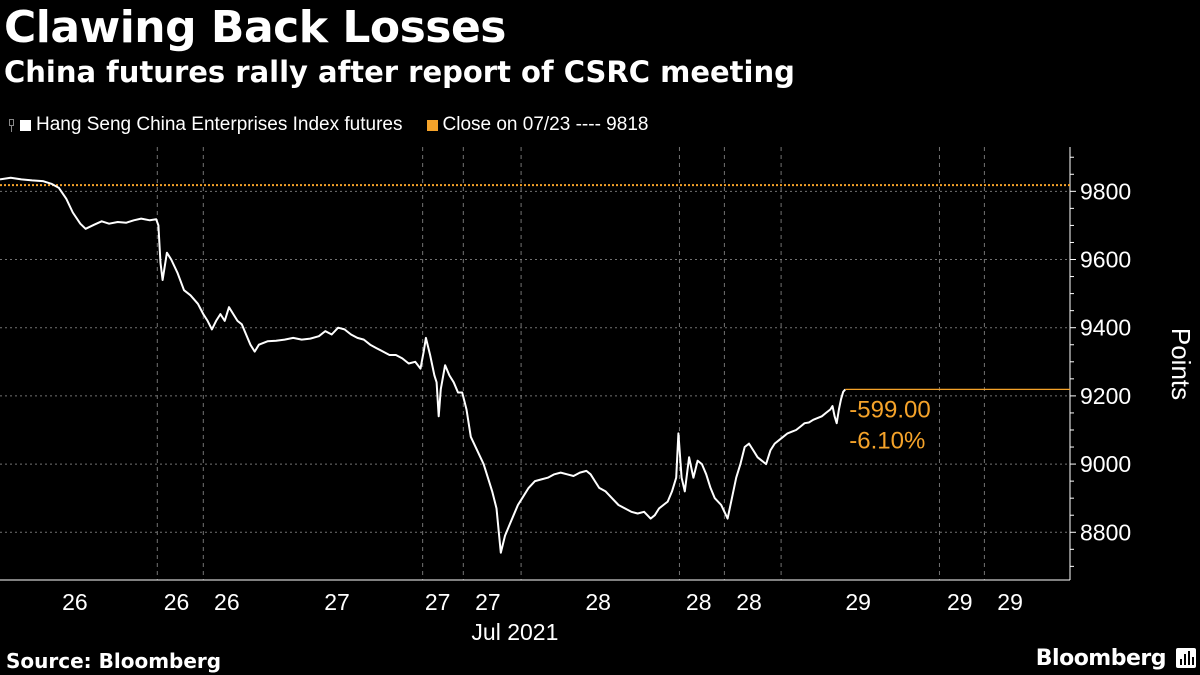  What do you see at coordinates (25, 125) in the screenshot?
I see `series-swatch` at bounding box center [25, 125].